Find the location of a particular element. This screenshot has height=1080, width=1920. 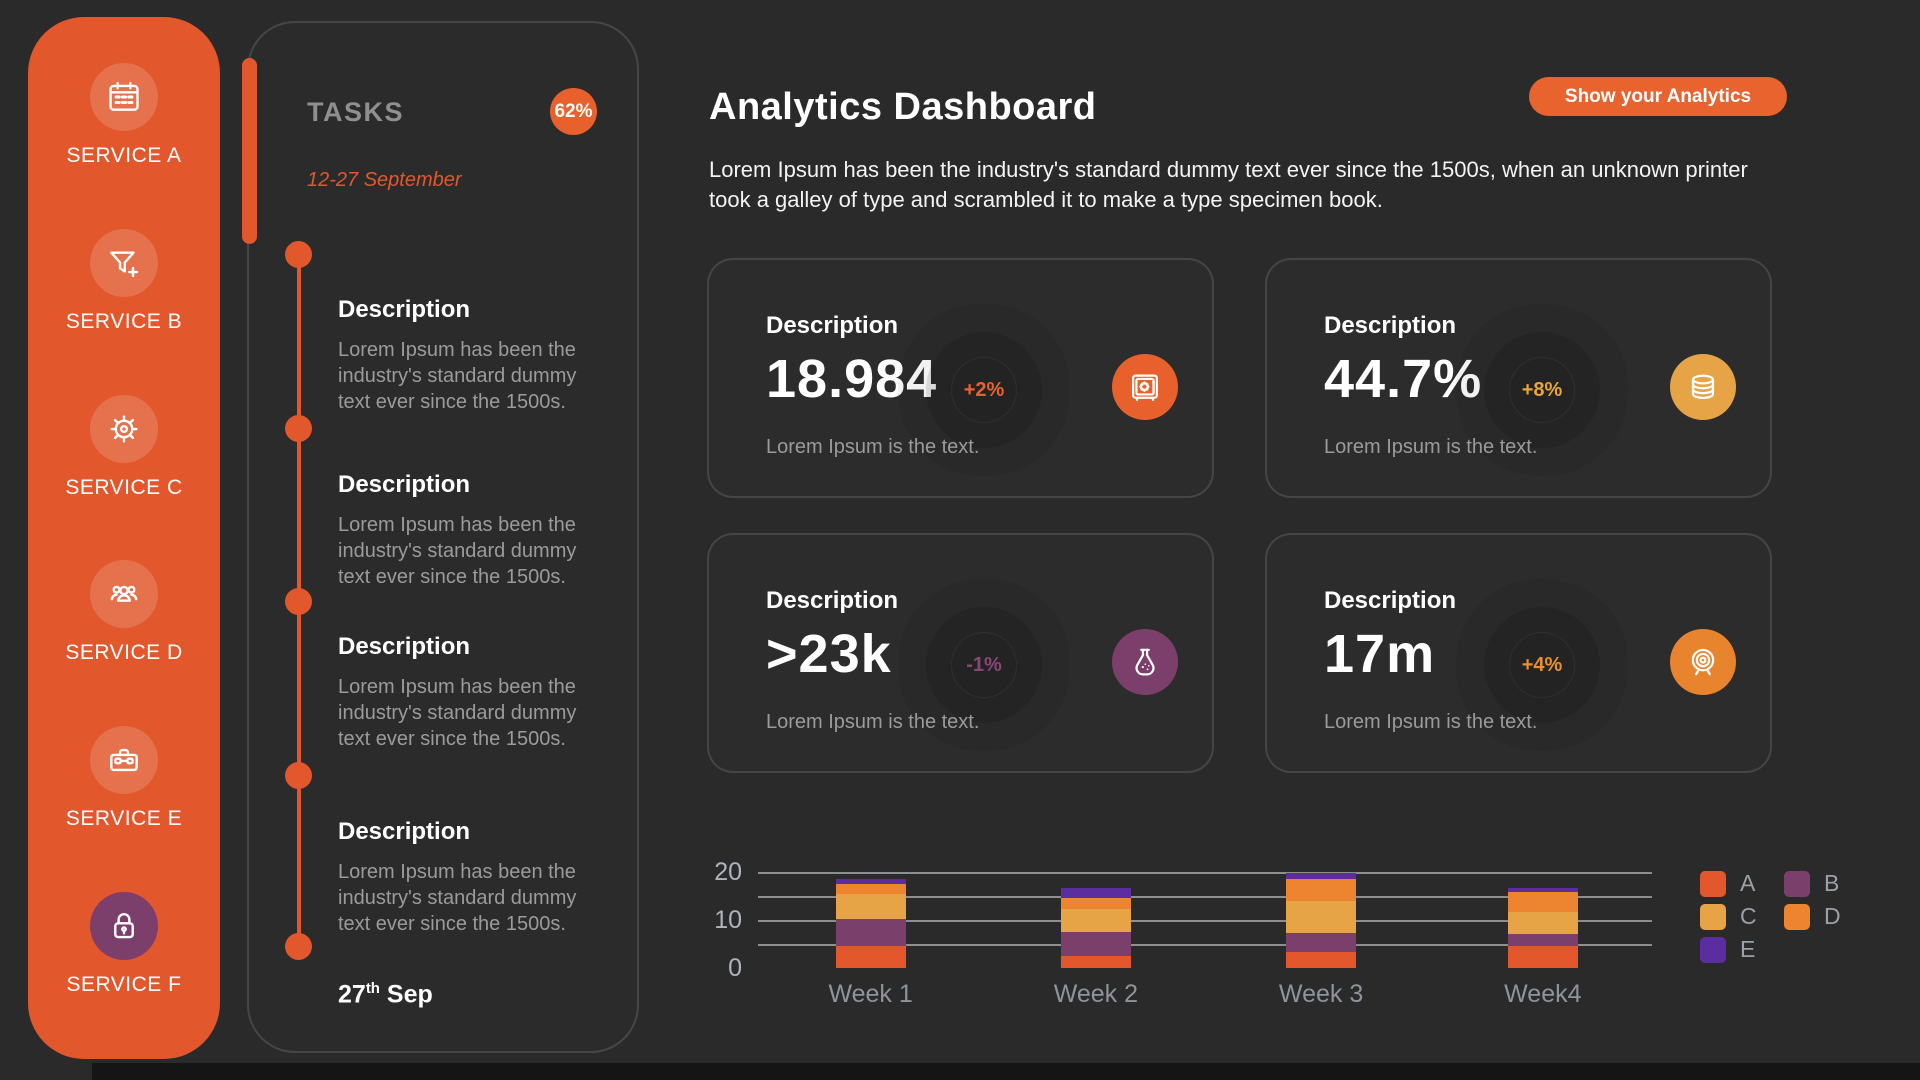

chart-legend: A B C D E is located at coordinates (1777, 916).